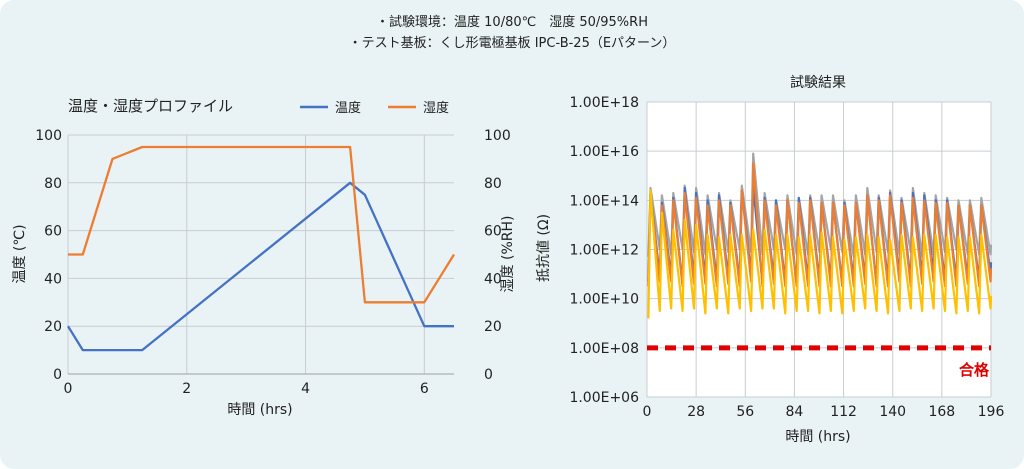 This screenshot has width=1024, height=469. What do you see at coordinates (68, 389) in the screenshot?
I see `profile-xtick-label: 0` at bounding box center [68, 389].